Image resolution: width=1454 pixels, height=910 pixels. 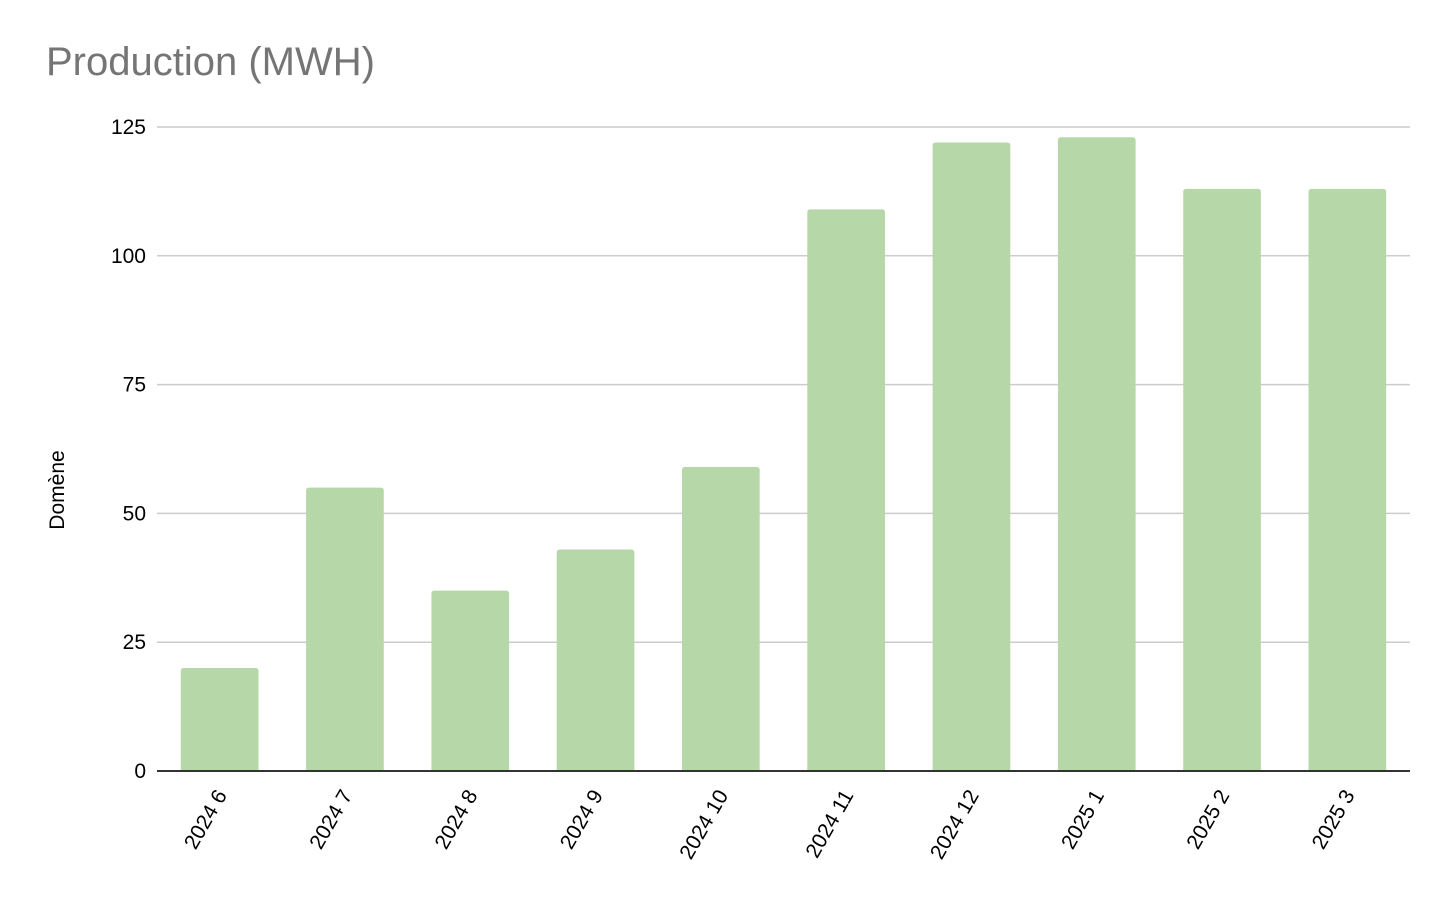 What do you see at coordinates (140, 771) in the screenshot?
I see `y-tick-label: 0` at bounding box center [140, 771].